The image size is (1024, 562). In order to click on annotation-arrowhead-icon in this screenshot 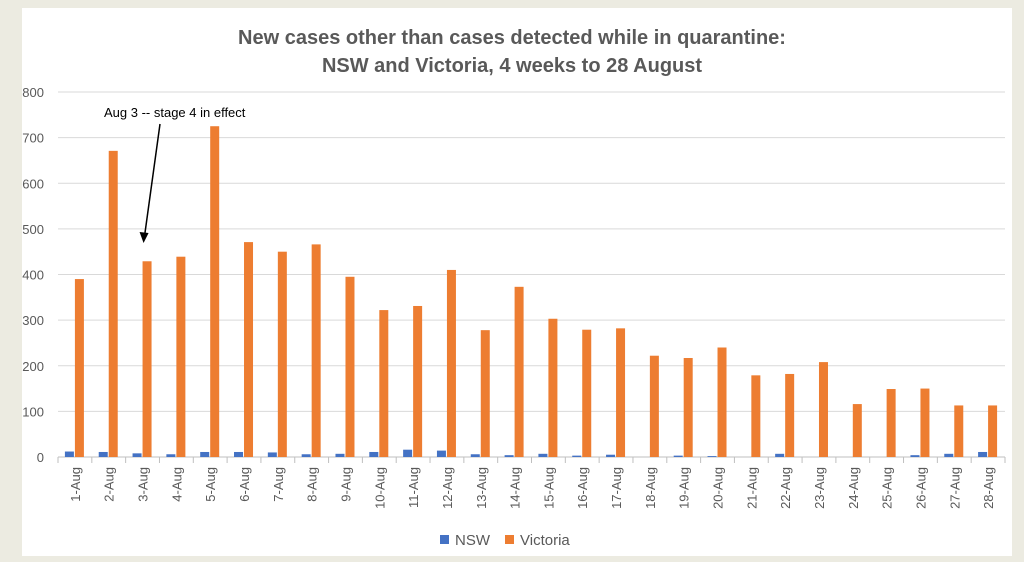, I will do `click(144, 237)`.